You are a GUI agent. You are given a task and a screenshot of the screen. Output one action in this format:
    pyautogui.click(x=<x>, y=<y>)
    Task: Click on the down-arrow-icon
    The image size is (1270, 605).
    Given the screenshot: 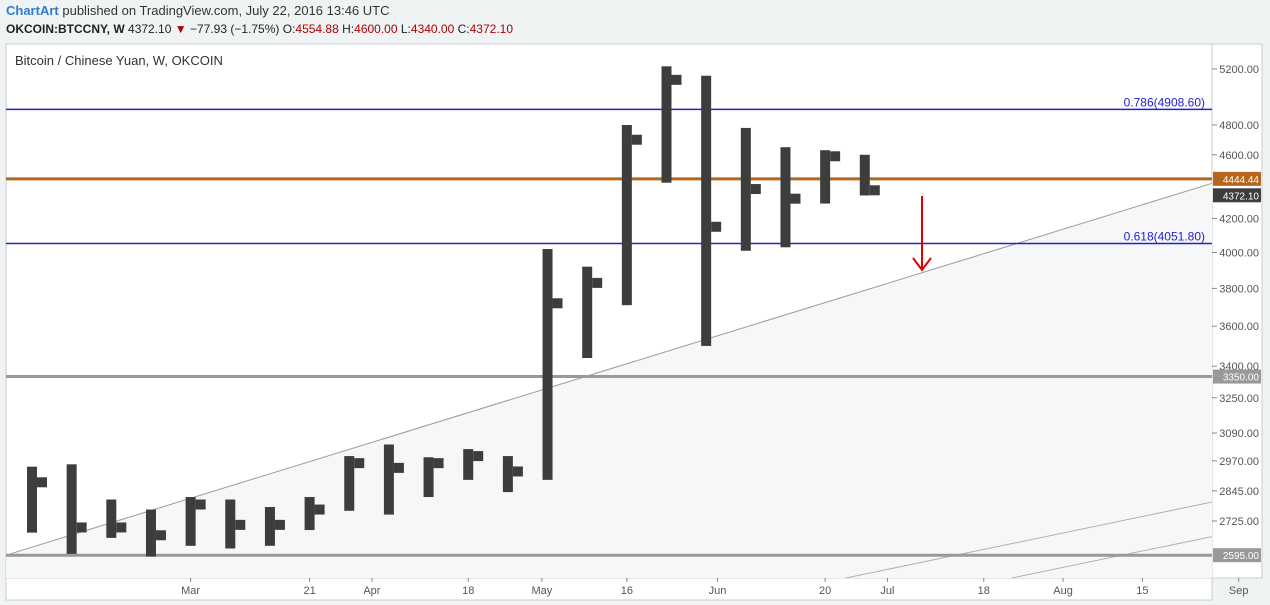 What is the action you would take?
    pyautogui.click(x=922, y=264)
    